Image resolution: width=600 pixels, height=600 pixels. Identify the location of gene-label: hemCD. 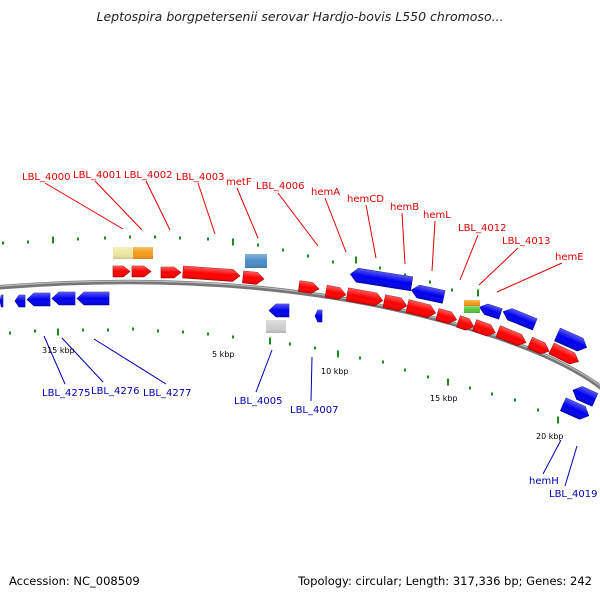
(365, 199).